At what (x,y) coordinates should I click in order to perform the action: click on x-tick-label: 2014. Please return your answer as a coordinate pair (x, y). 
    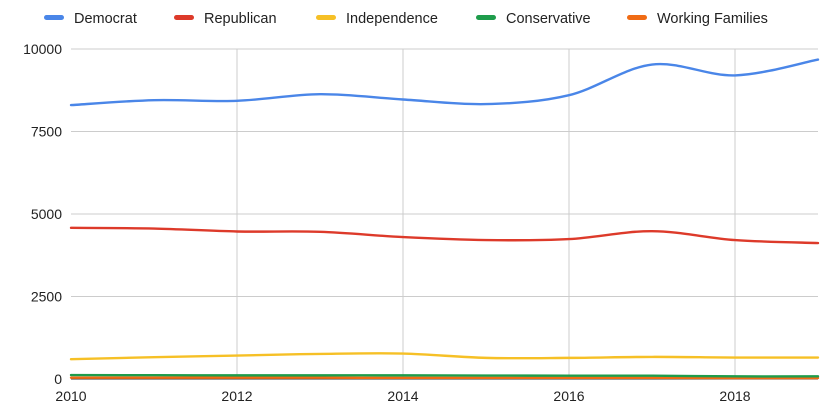
    Looking at the image, I should click on (402, 396).